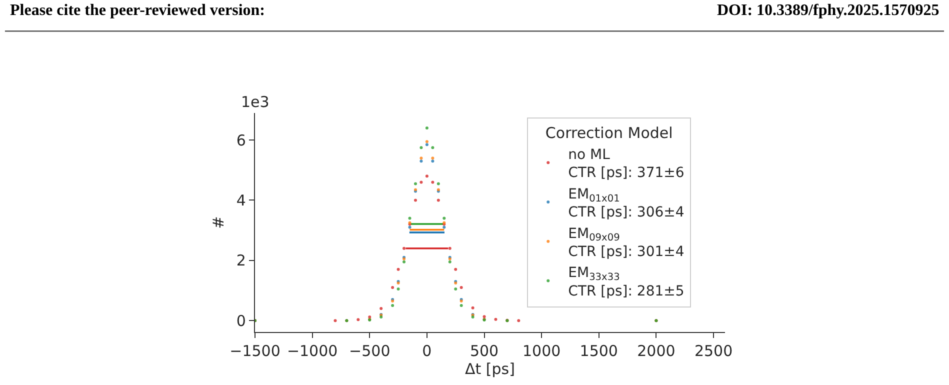  Describe the element at coordinates (241, 321) in the screenshot. I see `y-tick-label: 0` at that location.